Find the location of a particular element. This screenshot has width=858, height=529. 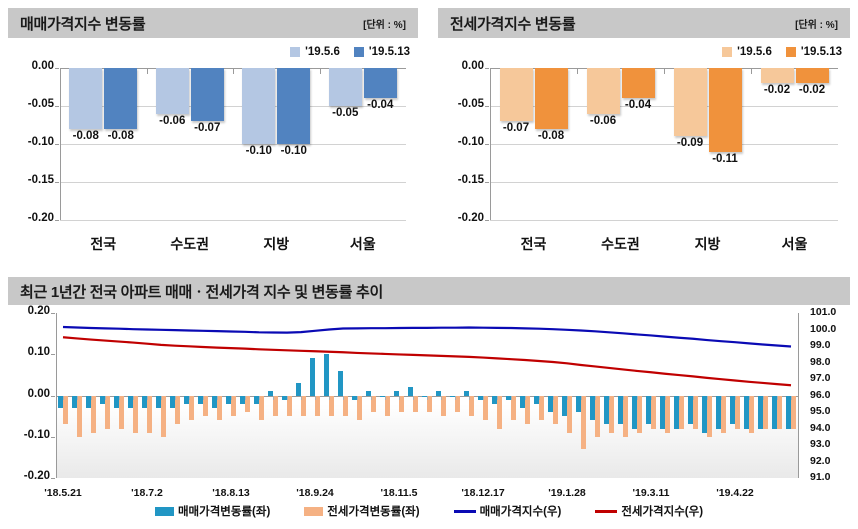

legend-label: 전세가격변동률(좌) is located at coordinates (373, 512).